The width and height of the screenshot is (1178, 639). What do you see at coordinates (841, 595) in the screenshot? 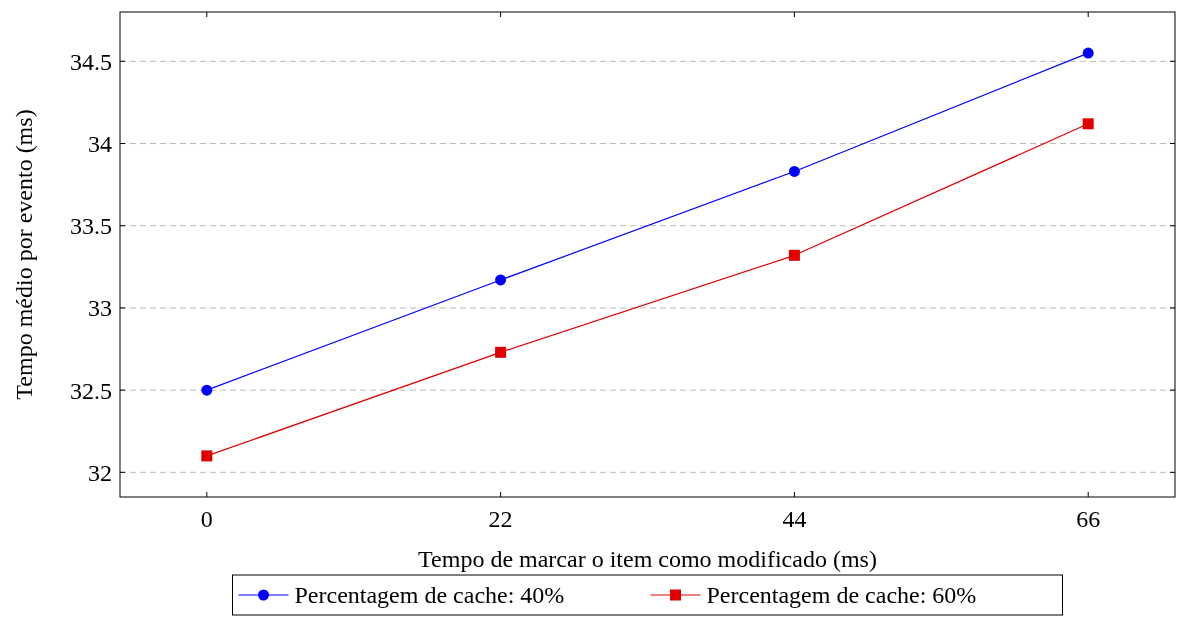
I see `legend-label: Percentagem de cache: 60%` at bounding box center [841, 595].